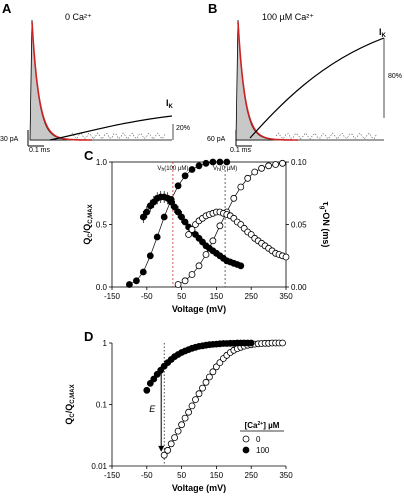 Image resolution: width=404 pixels, height=501 pixels. Describe the element at coordinates (152, 409) in the screenshot. I see `arrow-label: E` at that location.